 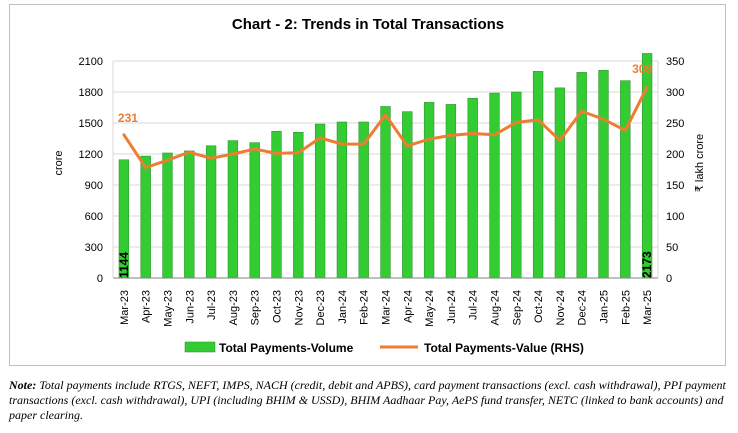 What do you see at coordinates (124, 265) in the screenshot?
I see `volume-data-label: 1144` at bounding box center [124, 265].